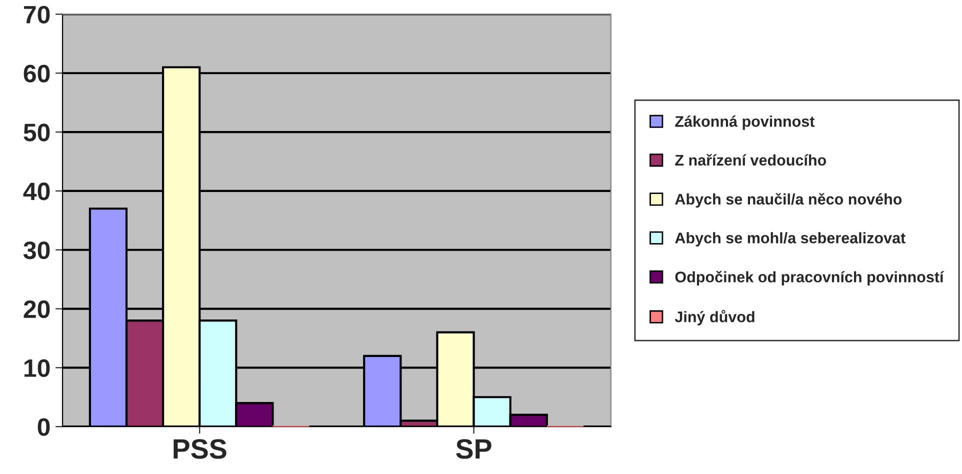 The height and width of the screenshot is (474, 962). I want to click on y-tick-label: 10, so click(37, 368).